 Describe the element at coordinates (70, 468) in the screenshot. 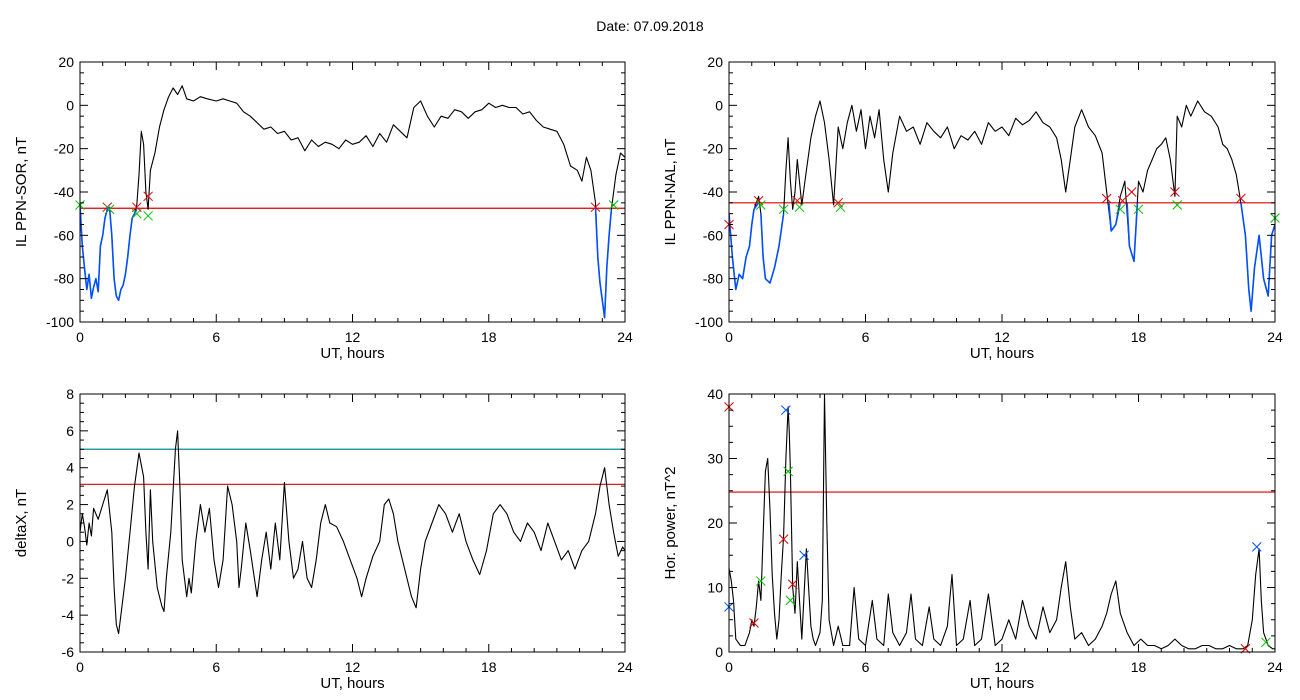

I see `y-tick-label: 4` at that location.